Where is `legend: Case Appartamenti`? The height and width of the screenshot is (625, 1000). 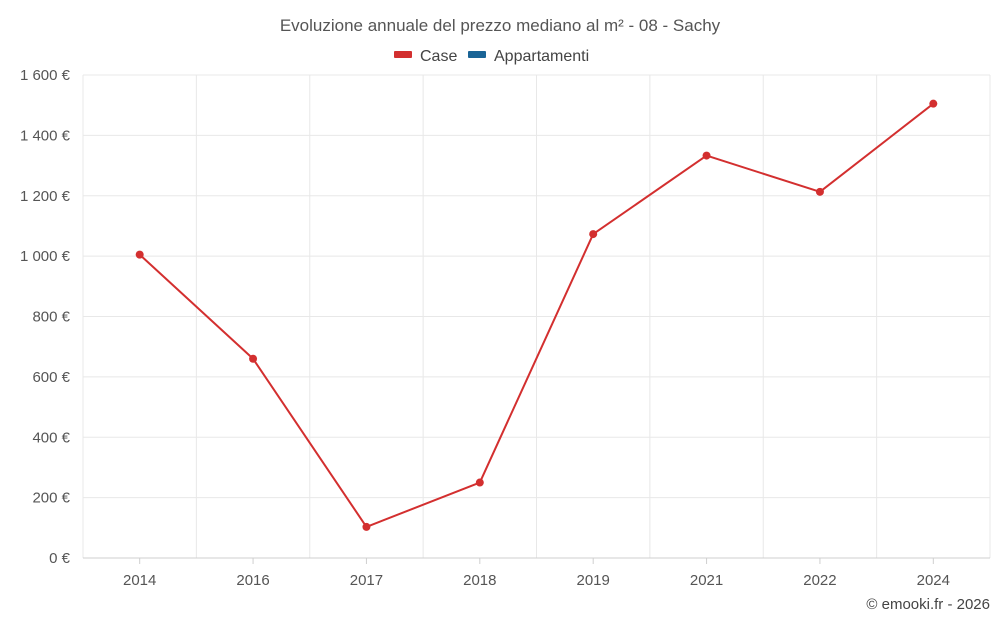 legend: Case Appartamenti is located at coordinates (491, 56).